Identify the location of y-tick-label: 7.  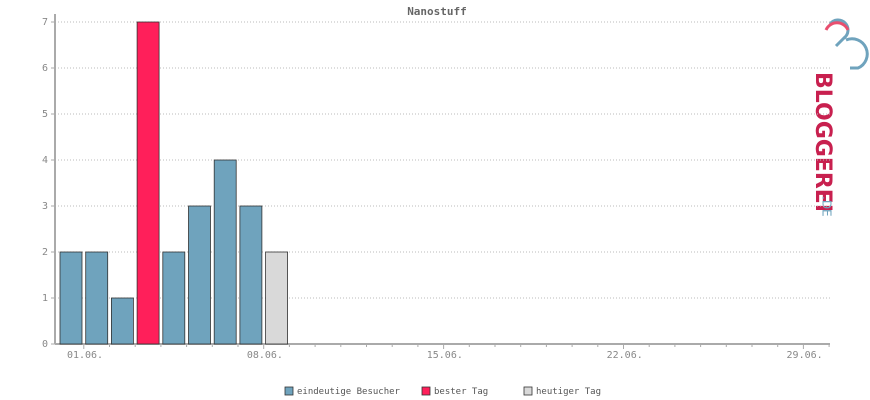
(45, 22).